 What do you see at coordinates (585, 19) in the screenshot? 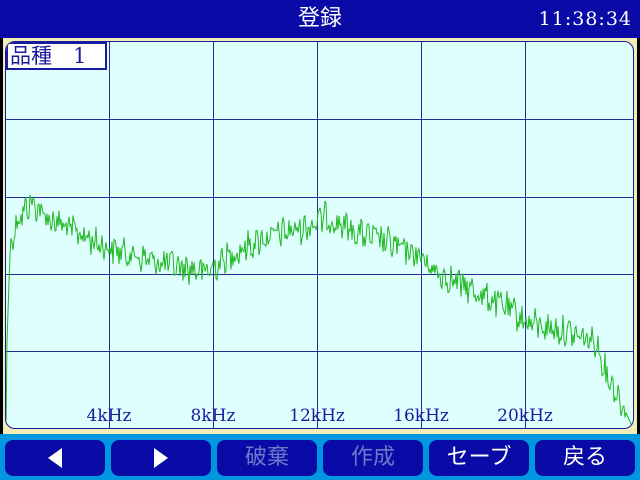
I see `clock: 11:38:34` at bounding box center [585, 19].